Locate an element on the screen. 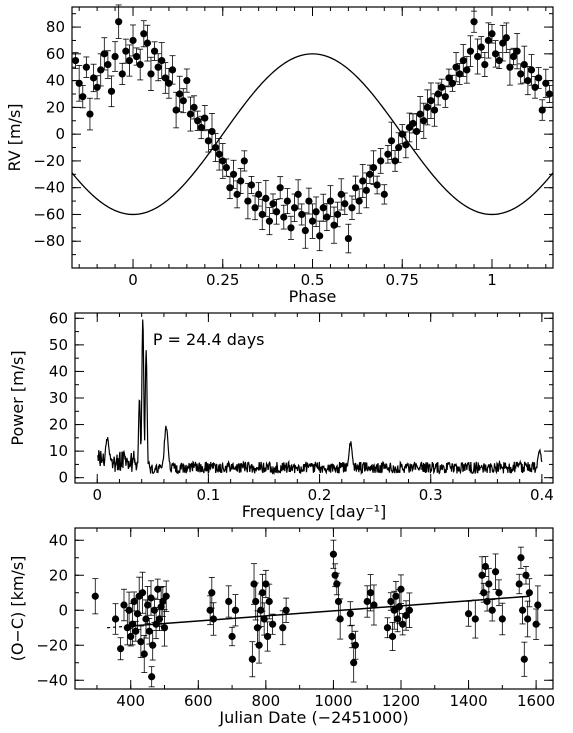  x-tick-label: 1 is located at coordinates (492, 280).